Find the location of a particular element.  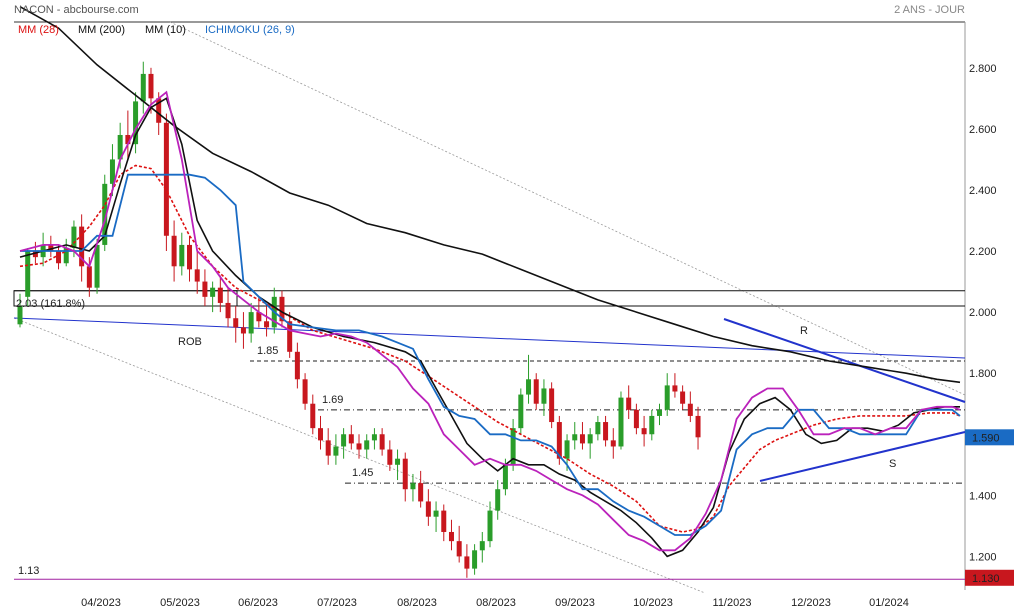

resistance-line is located at coordinates (844, 360).